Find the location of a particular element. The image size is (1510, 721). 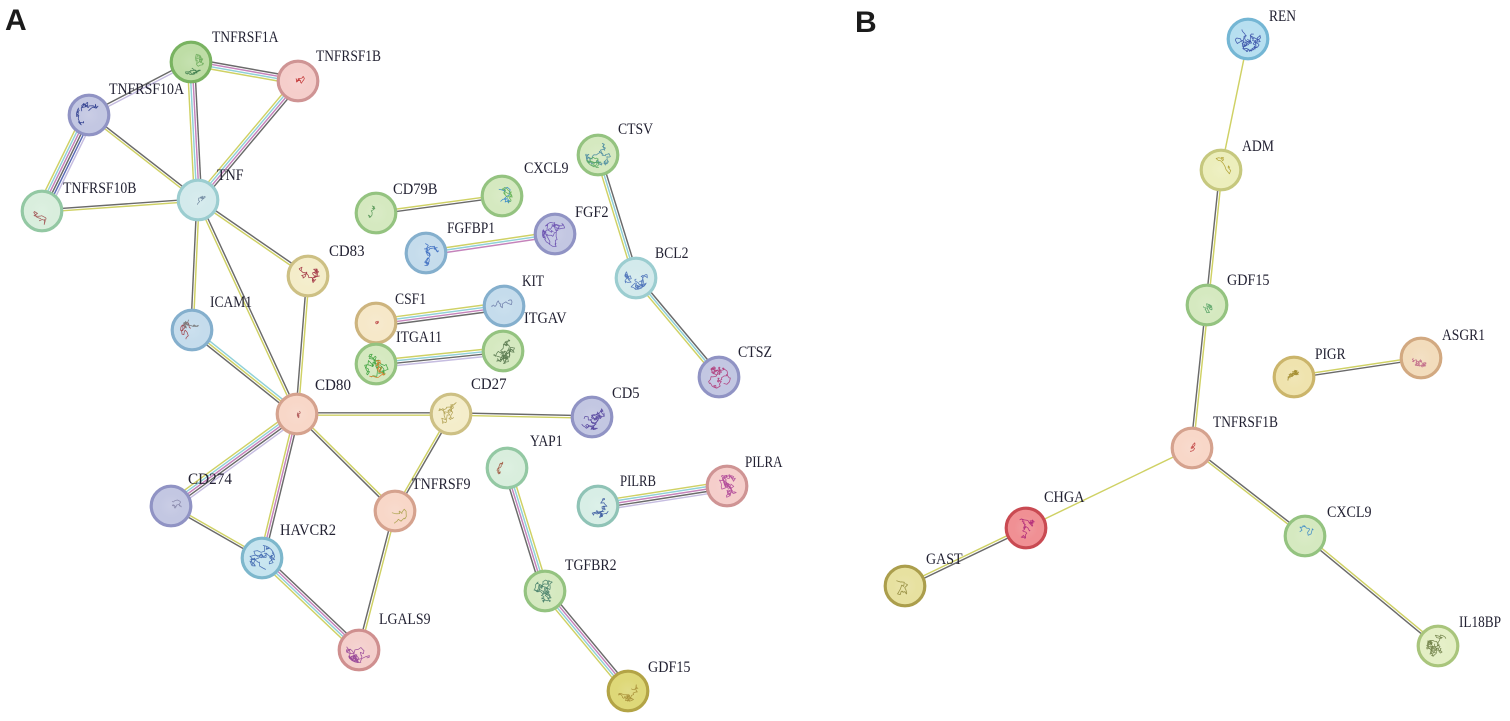

svg-text: A is located at coordinates (16, 20).